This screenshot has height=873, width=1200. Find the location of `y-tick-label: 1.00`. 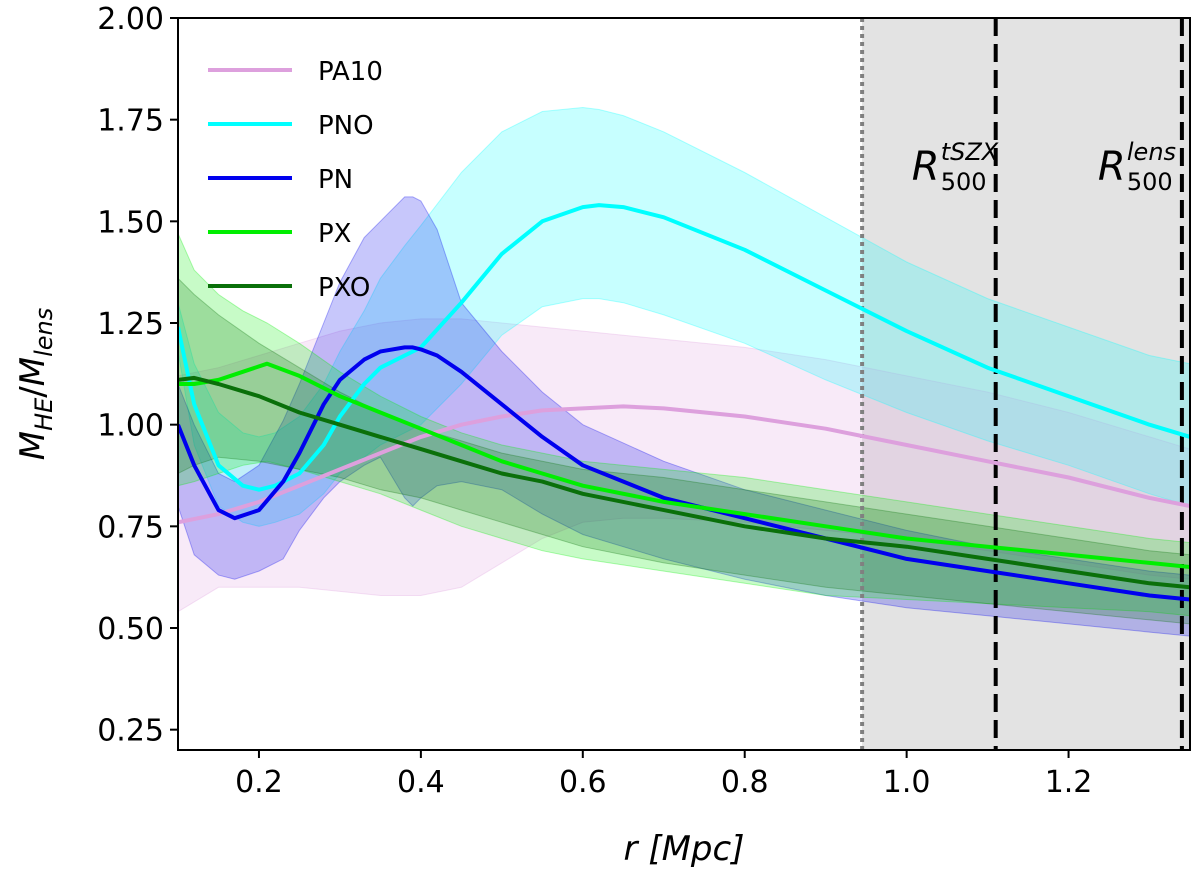

y-tick-label: 1.00 is located at coordinates (130, 426).